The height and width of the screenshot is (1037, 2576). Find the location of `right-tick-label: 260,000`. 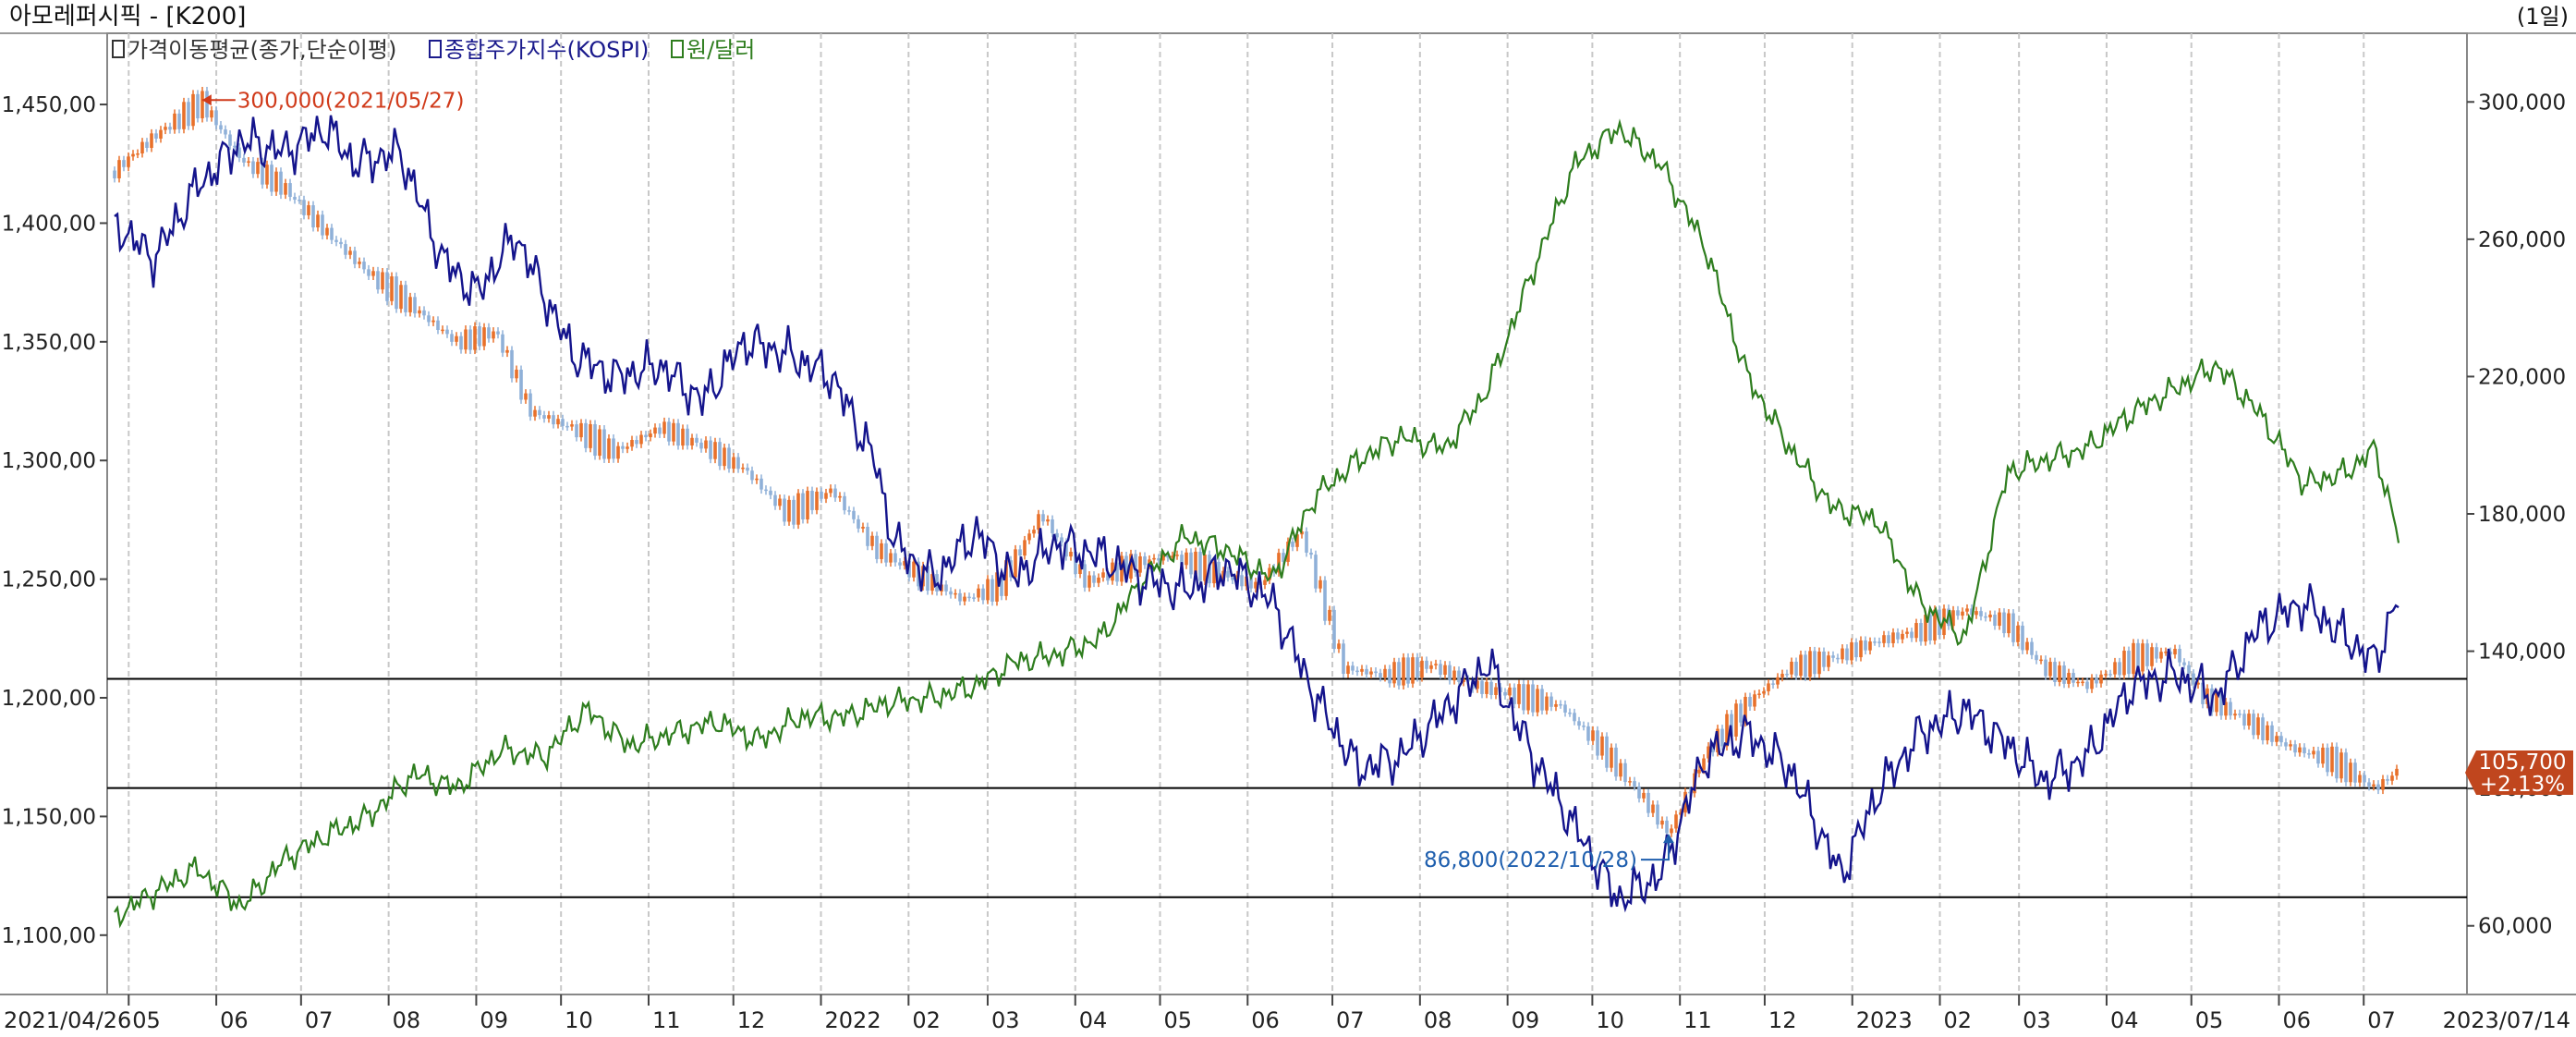

right-tick-label: 260,000 is located at coordinates (2522, 240).